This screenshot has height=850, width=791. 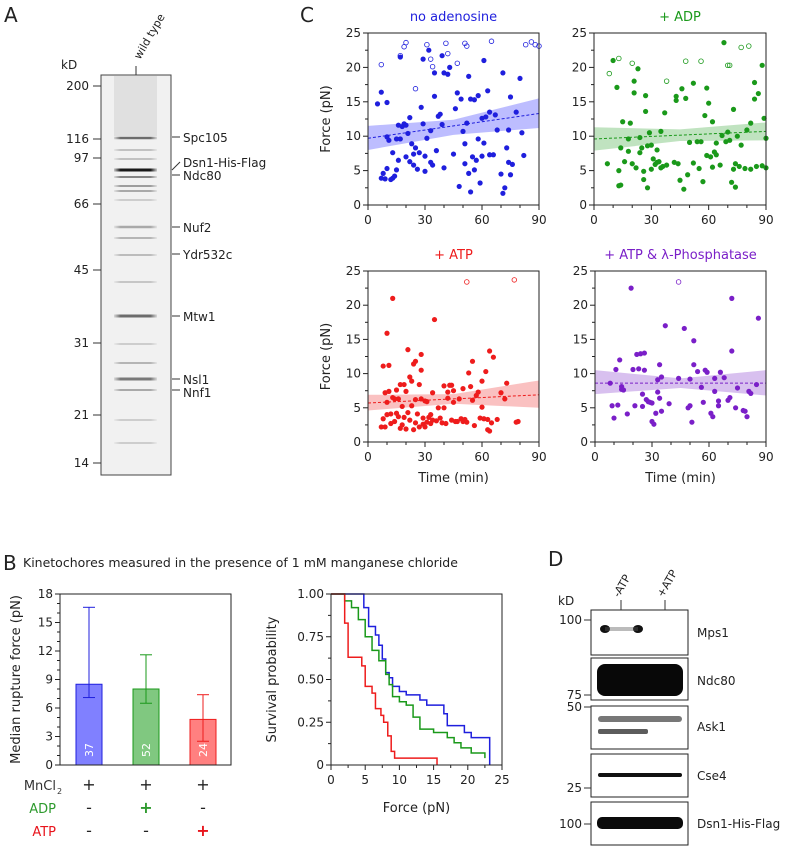 What do you see at coordinates (77, 86) in the screenshot?
I see `marker-label: 200` at bounding box center [77, 86].